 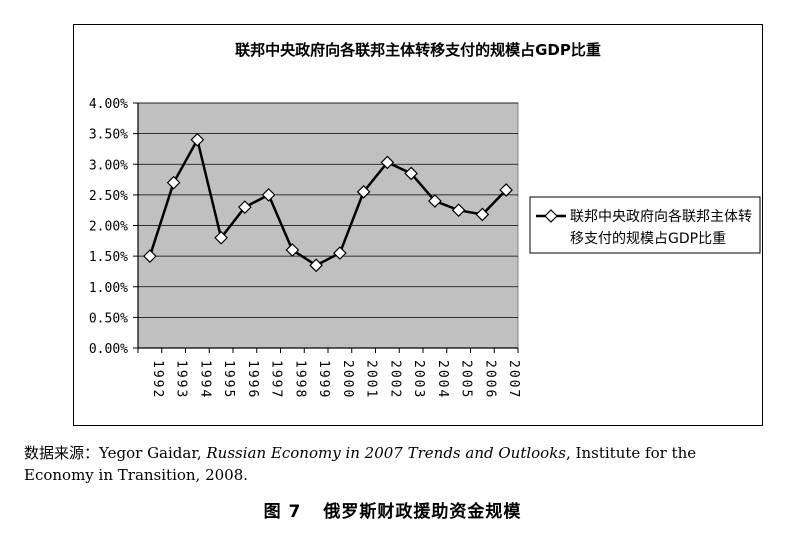 What do you see at coordinates (108, 135) in the screenshot?
I see `y-tick-label: 3.50%` at bounding box center [108, 135].